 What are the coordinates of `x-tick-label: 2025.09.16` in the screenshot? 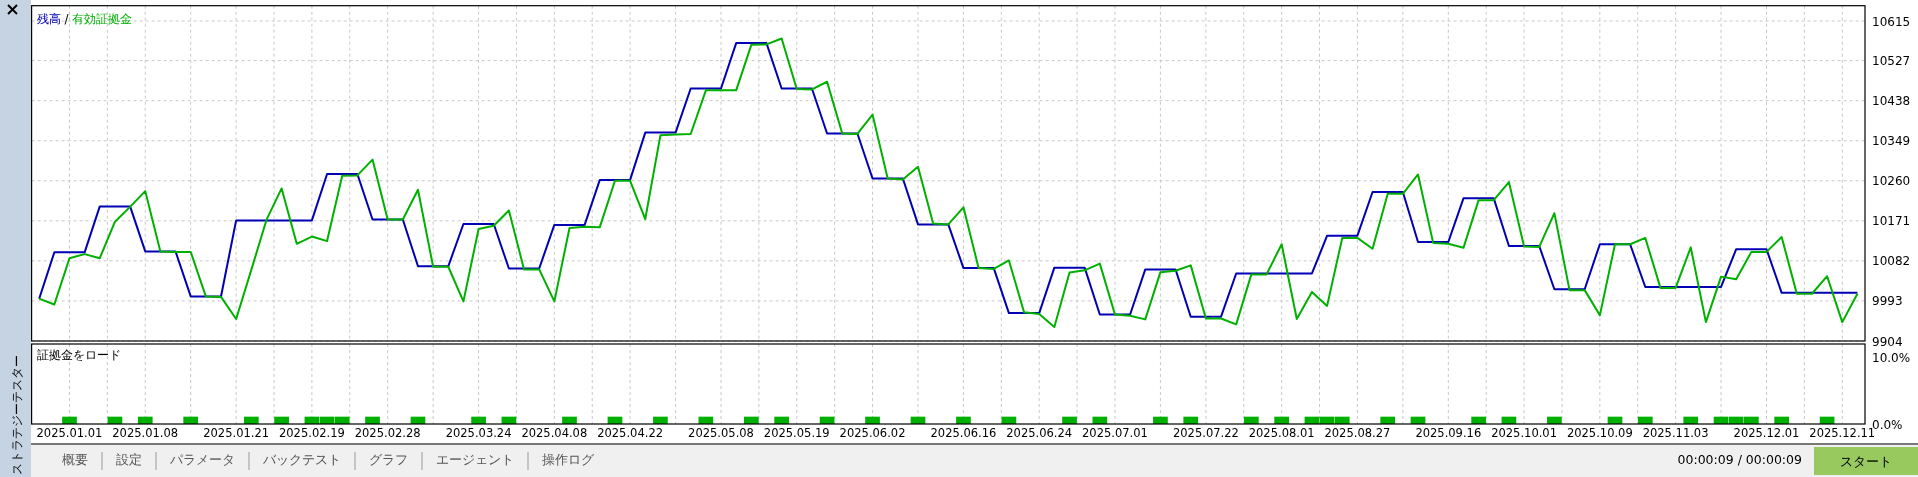 It's located at (1448, 433).